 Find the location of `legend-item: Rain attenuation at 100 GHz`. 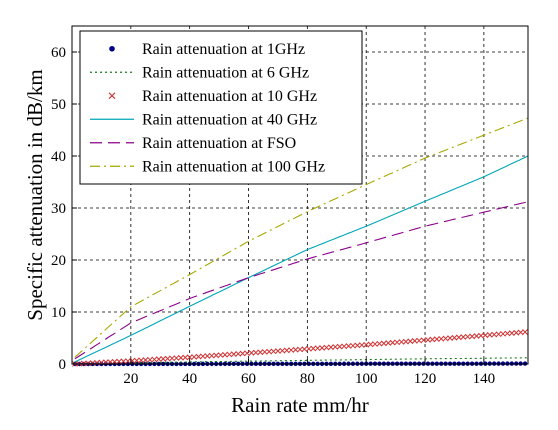

legend-item: Rain attenuation at 100 GHz is located at coordinates (207, 166).